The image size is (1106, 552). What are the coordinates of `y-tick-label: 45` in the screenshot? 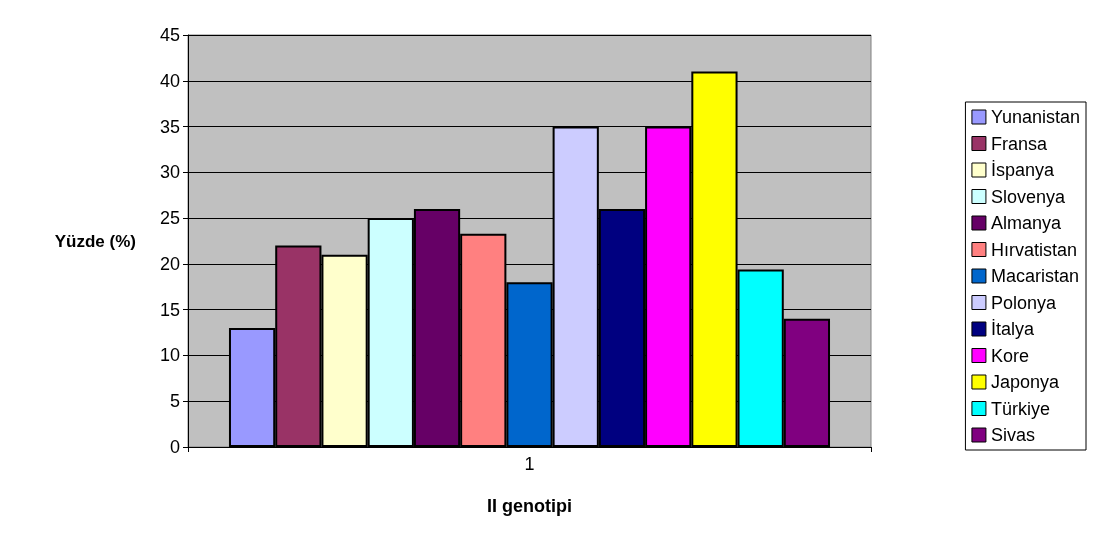 It's located at (169, 35).